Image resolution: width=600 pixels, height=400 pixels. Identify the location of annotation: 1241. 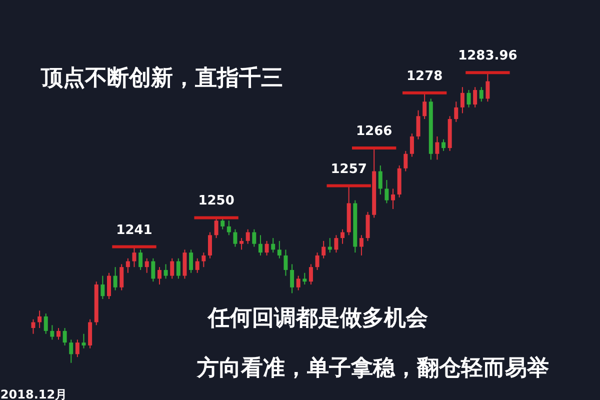
(134, 230).